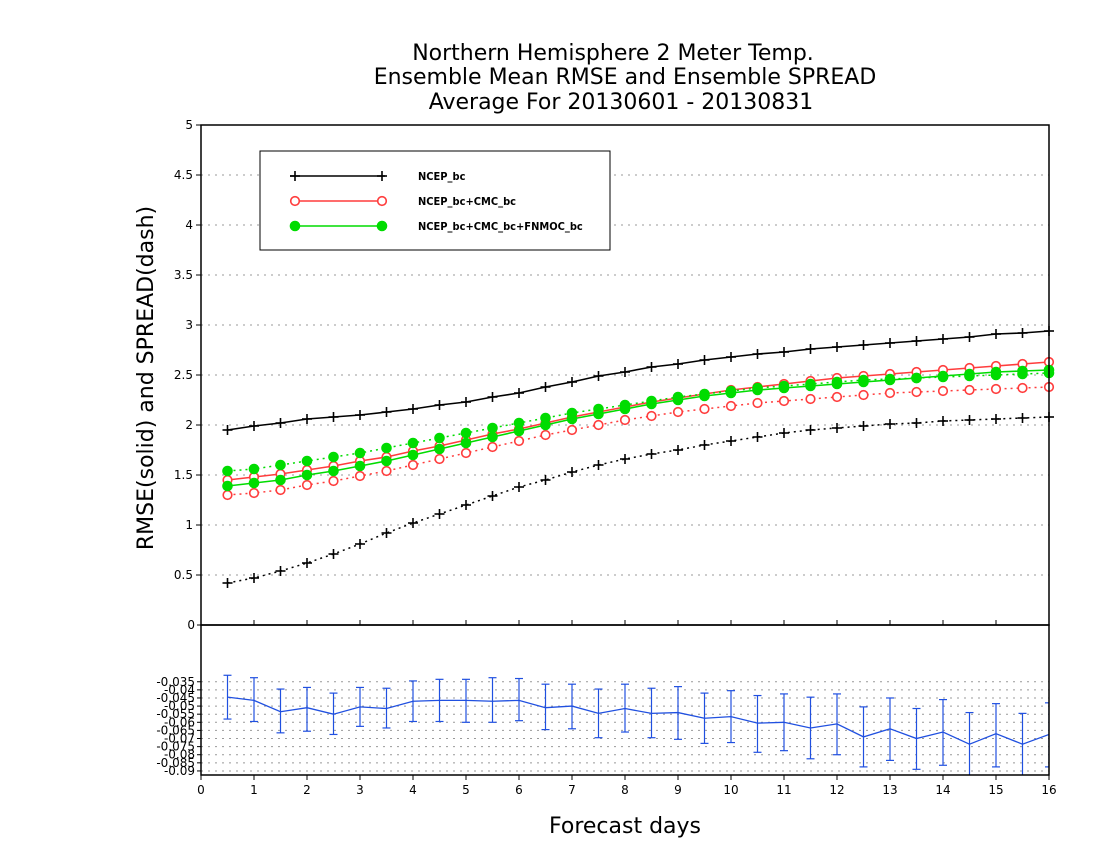 This screenshot has height=850, width=1100. What do you see at coordinates (413, 790) in the screenshot?
I see `x-tick-label: 4` at bounding box center [413, 790].